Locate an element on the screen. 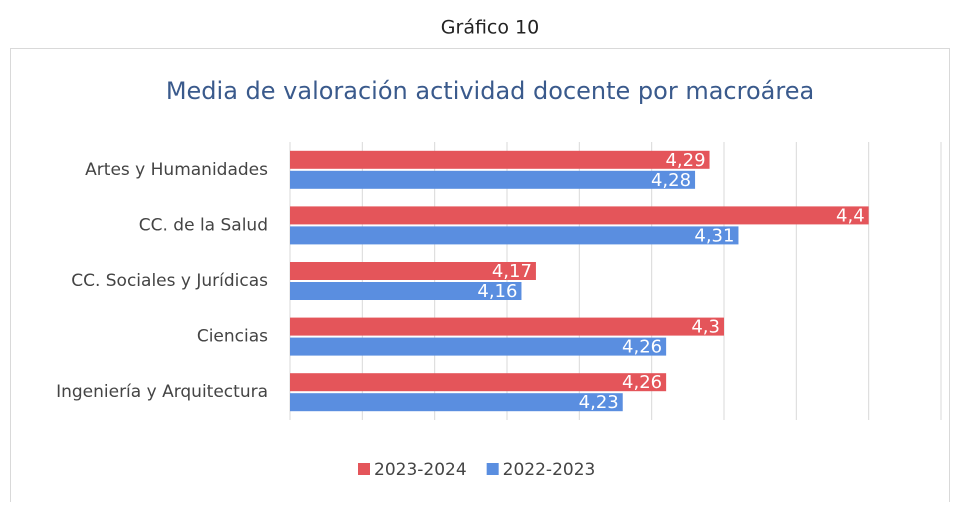 Image resolution: width=957 pixels, height=506 pixels. value-label: 4,29 is located at coordinates (685, 160).